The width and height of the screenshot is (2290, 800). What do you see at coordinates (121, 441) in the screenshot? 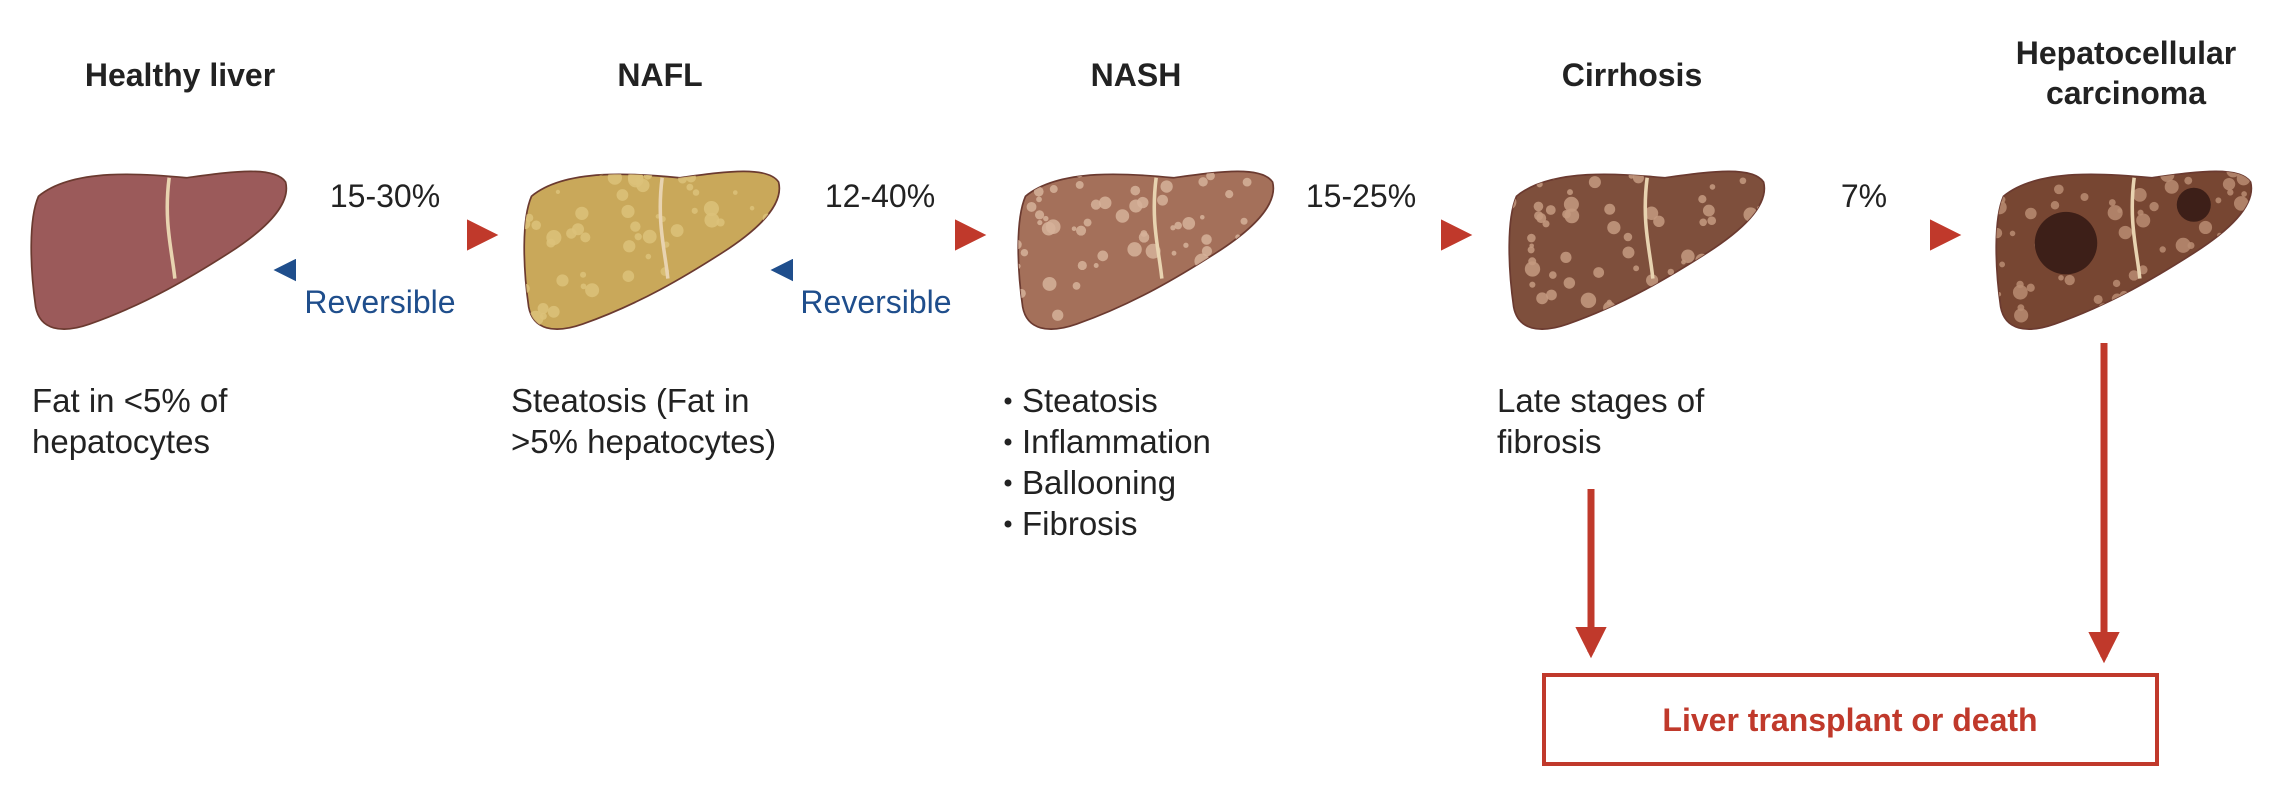
I see `stage-description: hepatocytes` at bounding box center [121, 441].